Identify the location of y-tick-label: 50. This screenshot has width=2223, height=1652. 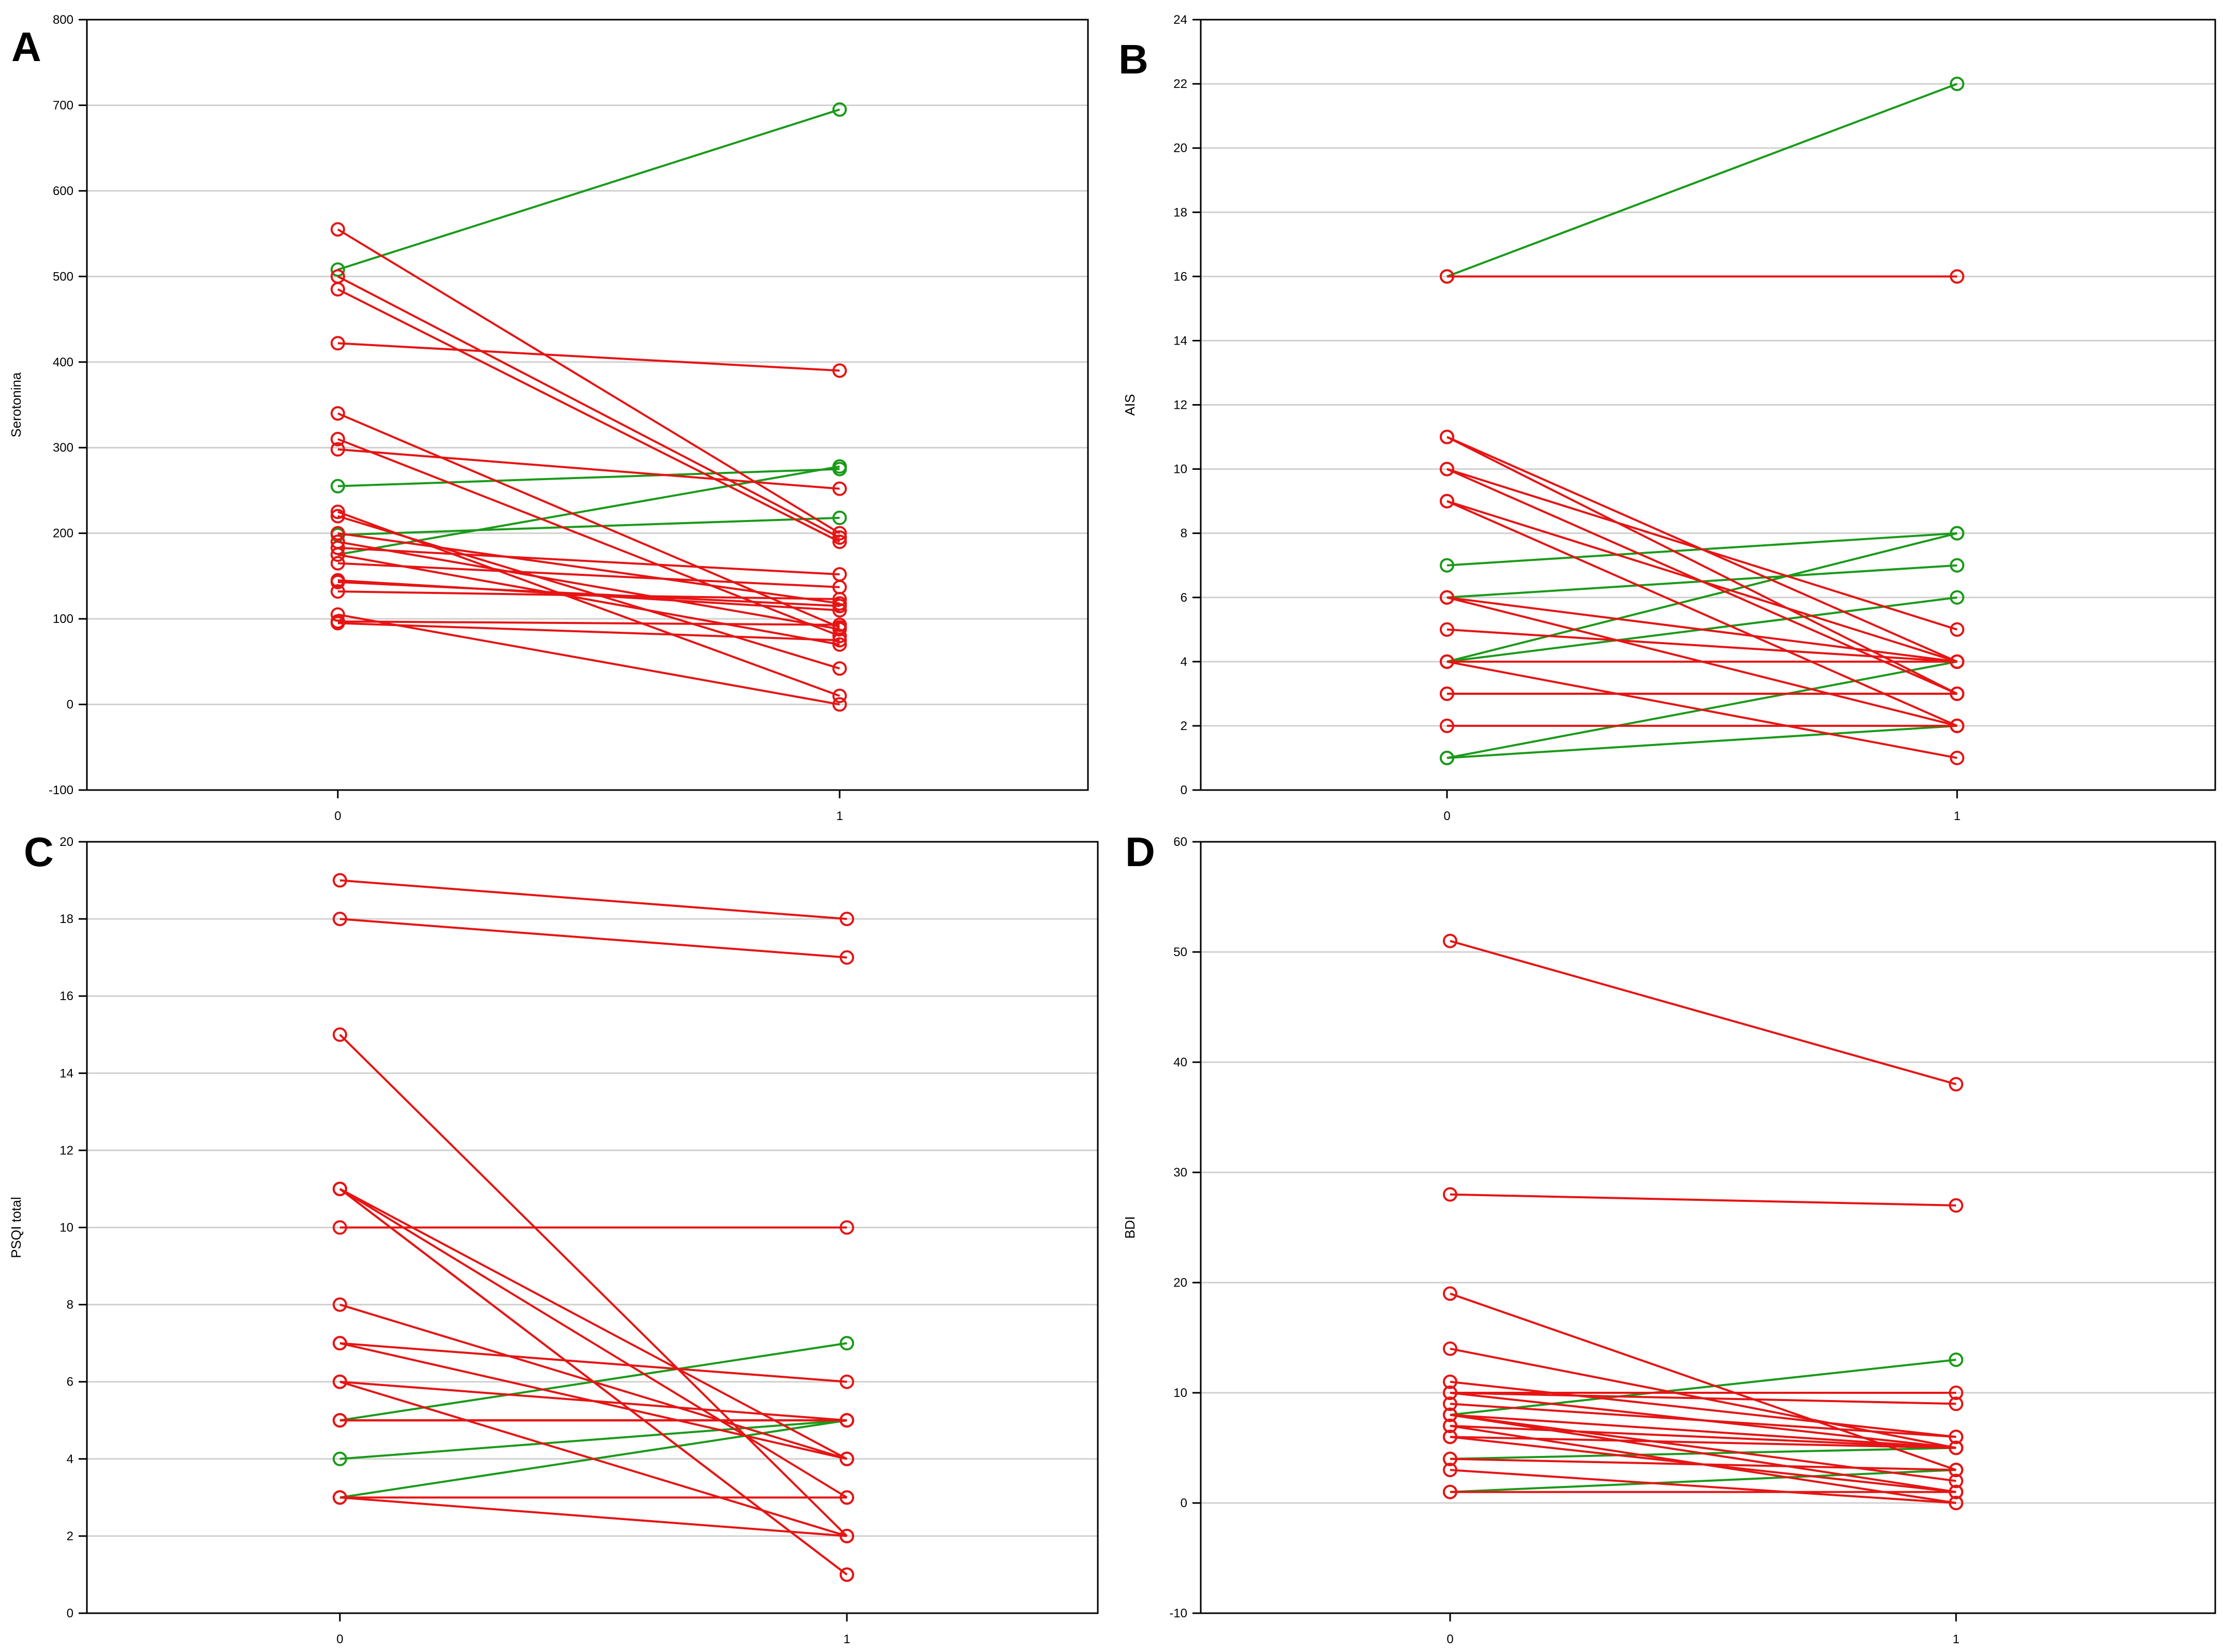
(1180, 952).